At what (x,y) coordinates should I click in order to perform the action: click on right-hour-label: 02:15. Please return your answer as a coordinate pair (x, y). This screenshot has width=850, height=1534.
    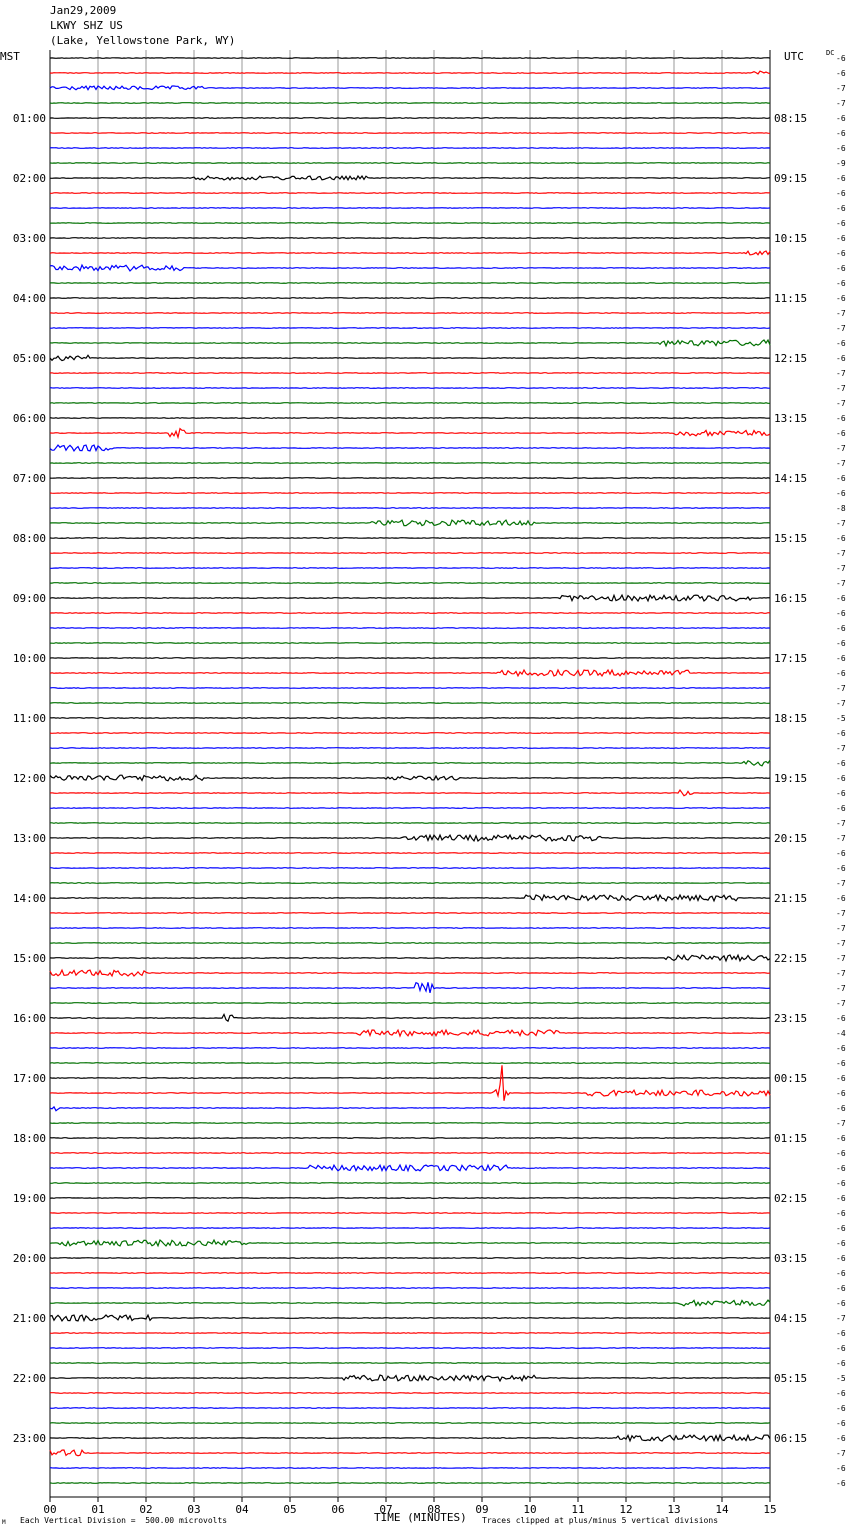
    Looking at the image, I should click on (790, 1198).